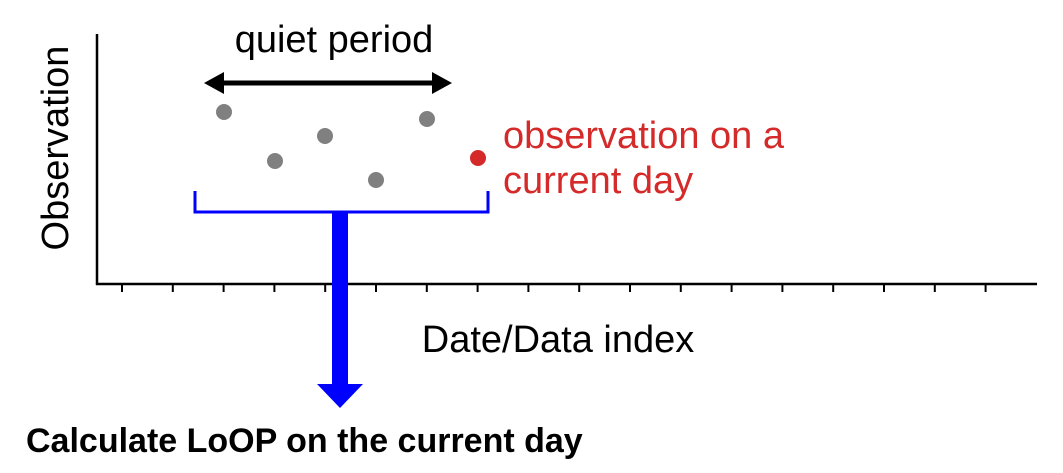  I want to click on result-label: Calculate LoOP on the current day, so click(304, 441).